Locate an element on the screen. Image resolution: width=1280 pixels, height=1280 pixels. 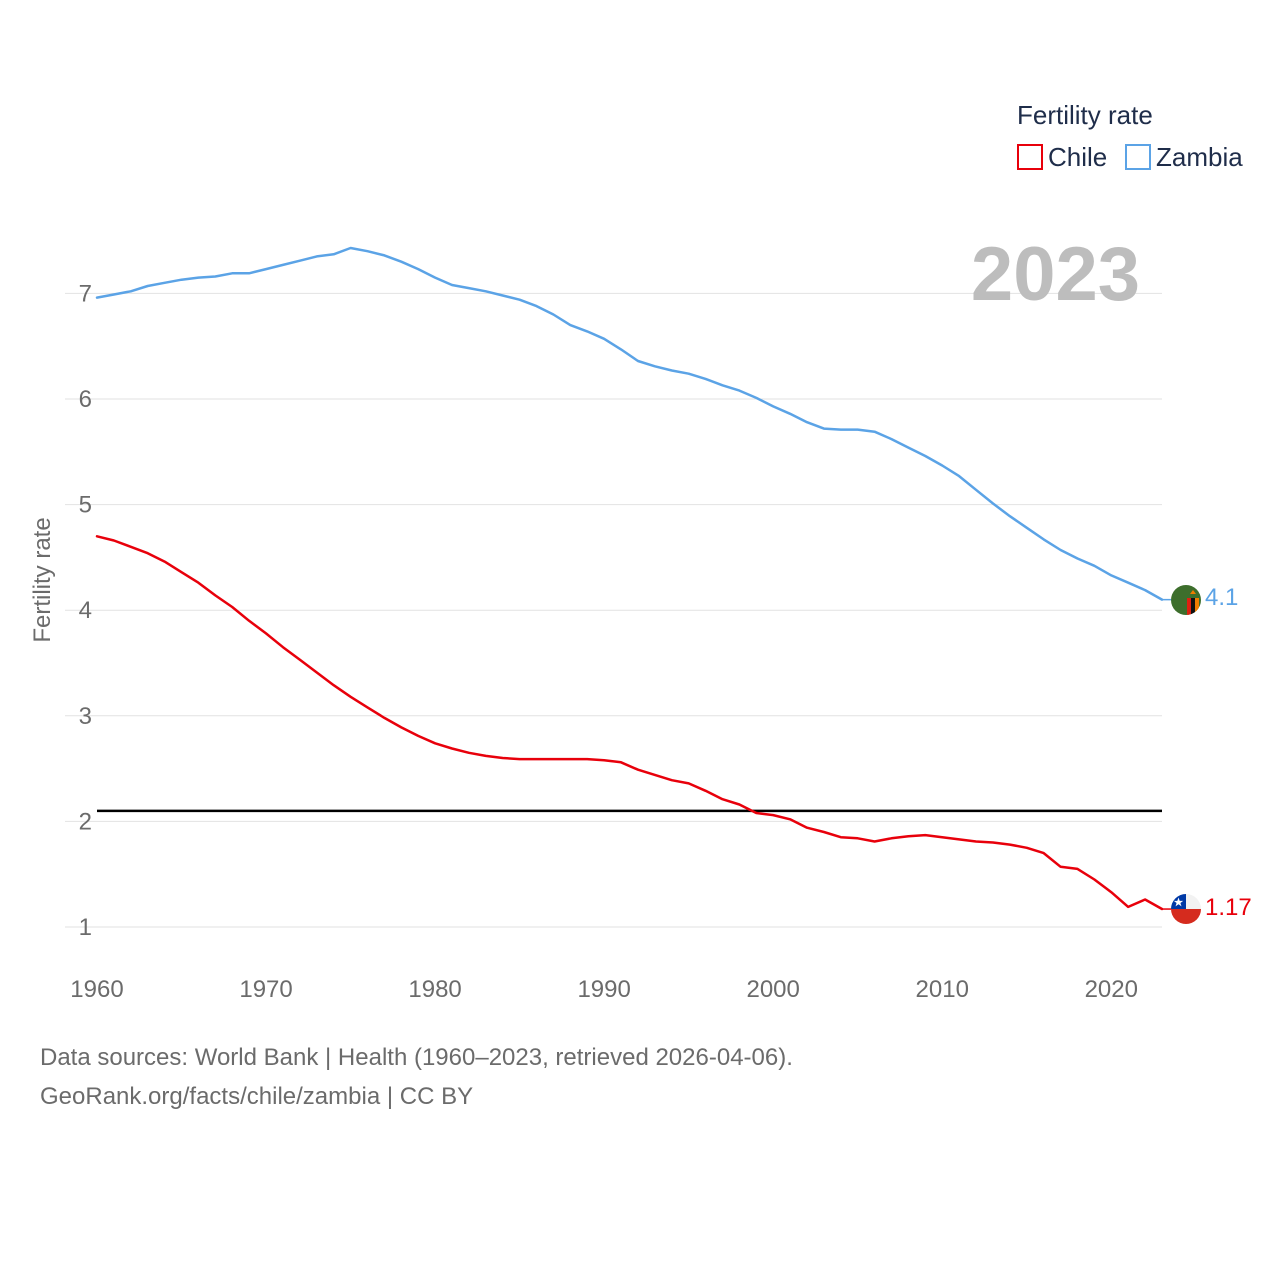
x-tick-1960: 1960 is located at coordinates (96, 989).